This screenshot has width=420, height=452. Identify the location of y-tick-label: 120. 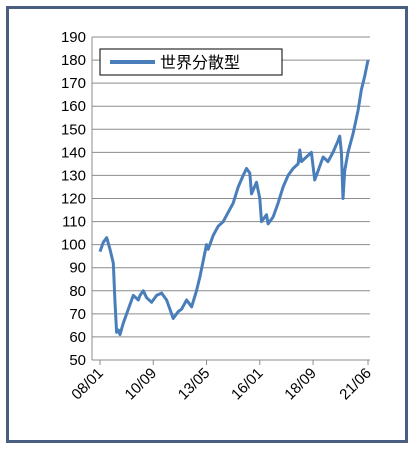
(73, 199).